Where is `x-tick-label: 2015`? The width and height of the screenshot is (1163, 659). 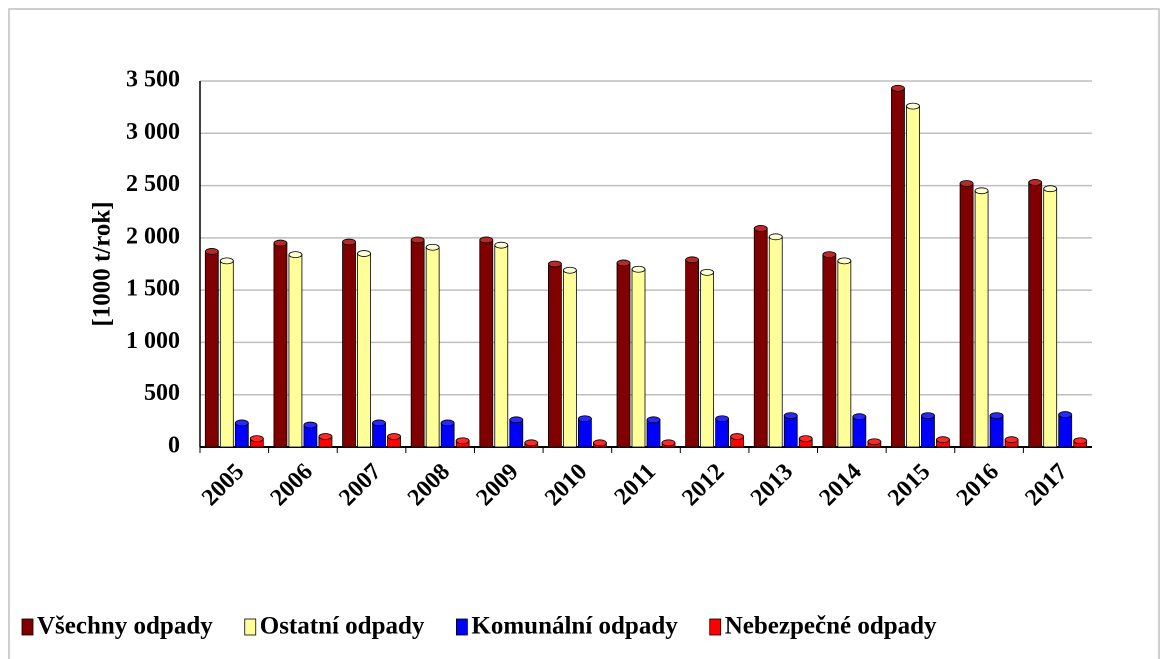
x-tick-label: 2015 is located at coordinates (909, 485).